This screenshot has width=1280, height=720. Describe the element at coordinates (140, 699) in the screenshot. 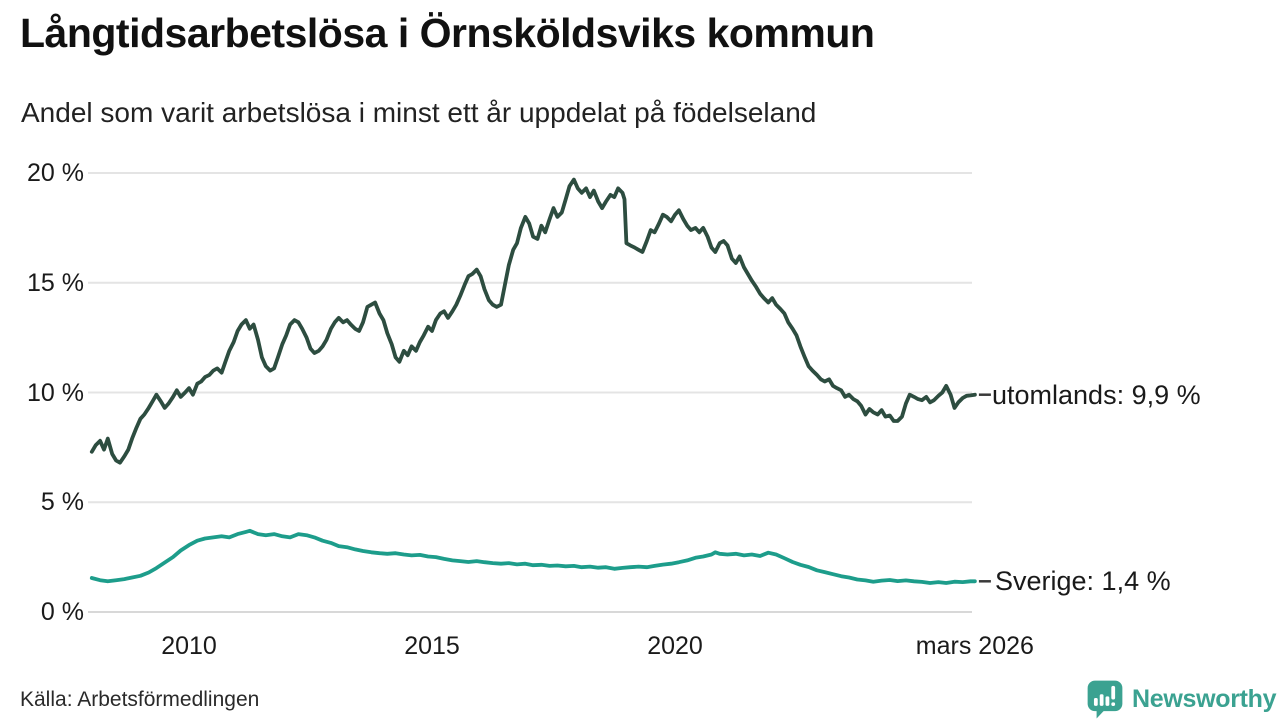

I see `source-note: Källa: Arbetsförmedlingen` at that location.